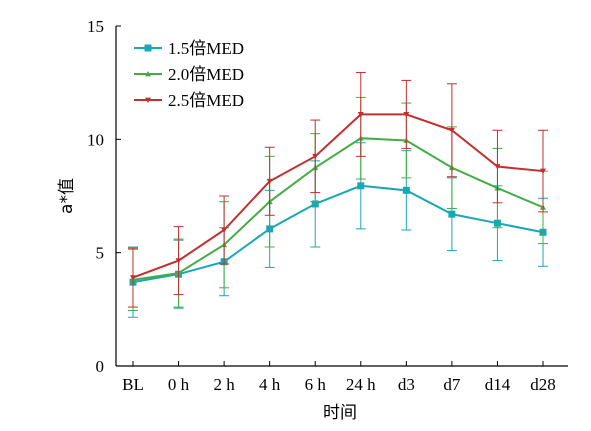  What do you see at coordinates (406, 384) in the screenshot?
I see `x-tick-label: d3` at bounding box center [406, 384].